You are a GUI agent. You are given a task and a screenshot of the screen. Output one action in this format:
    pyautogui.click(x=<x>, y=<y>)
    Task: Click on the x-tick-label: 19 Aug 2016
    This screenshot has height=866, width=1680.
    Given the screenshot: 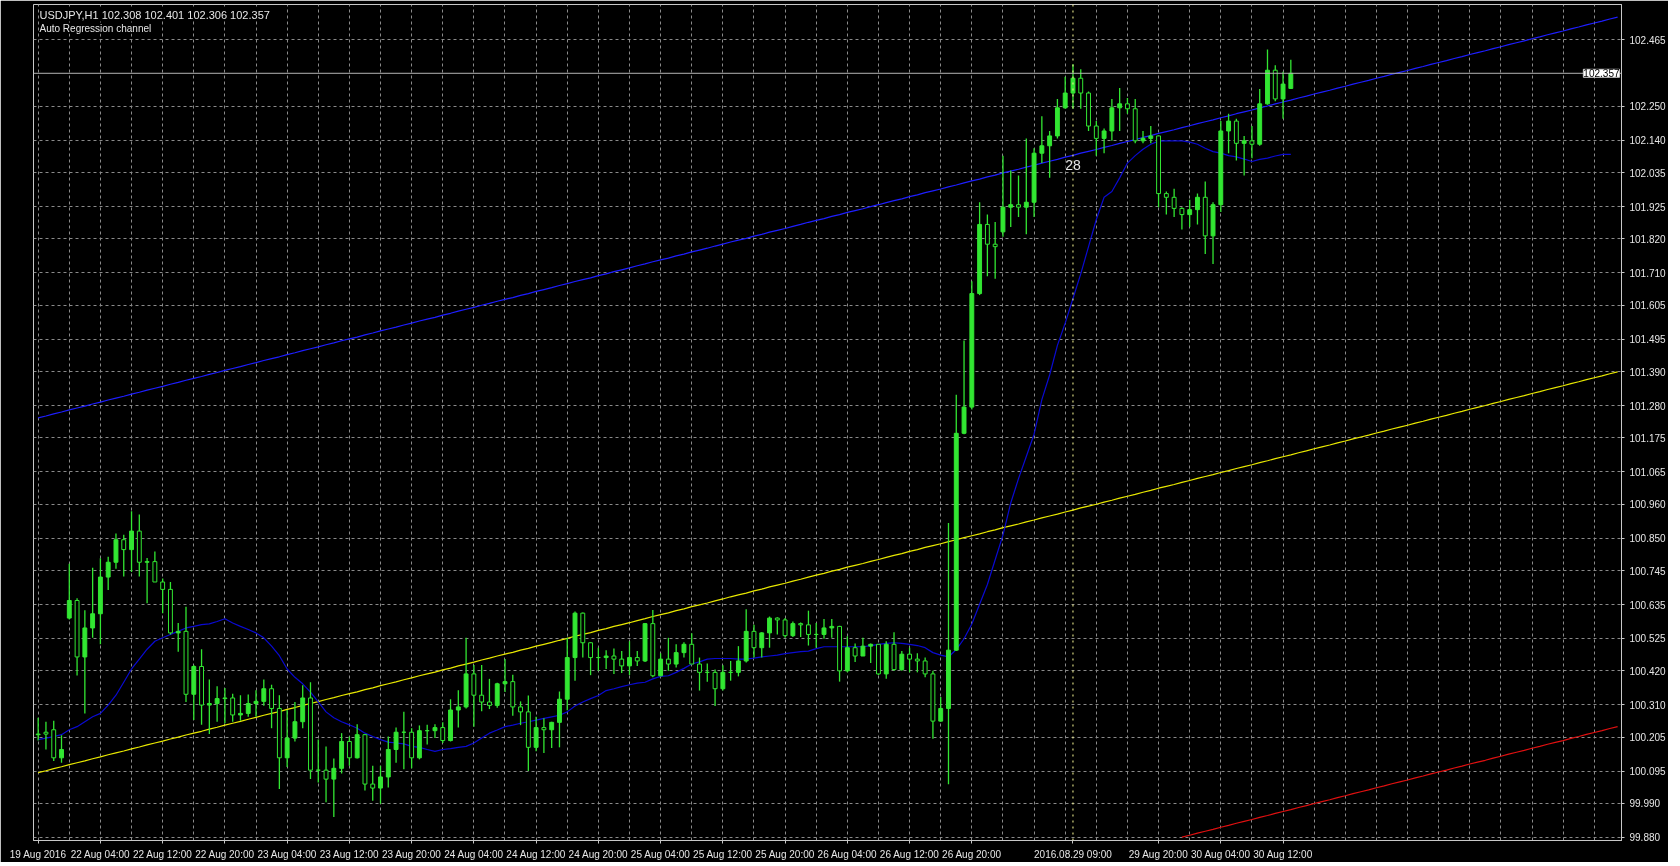 What is the action you would take?
    pyautogui.click(x=38, y=854)
    